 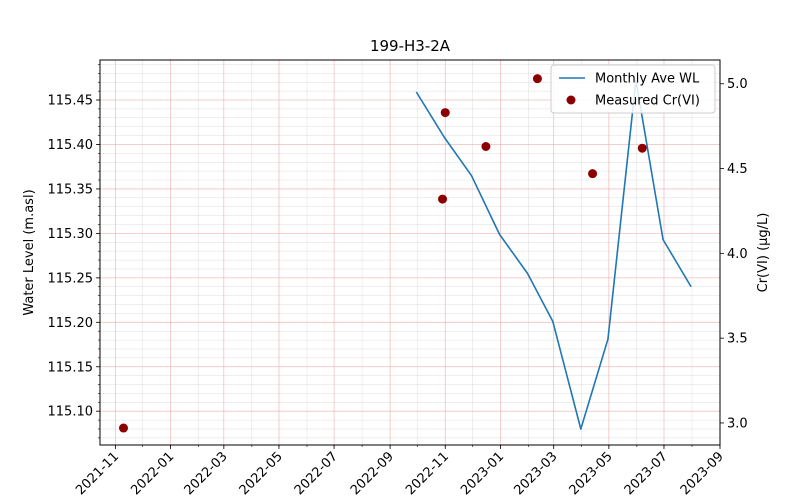 What do you see at coordinates (71, 101) in the screenshot?
I see `y-tick-label-left: 115.45` at bounding box center [71, 101].